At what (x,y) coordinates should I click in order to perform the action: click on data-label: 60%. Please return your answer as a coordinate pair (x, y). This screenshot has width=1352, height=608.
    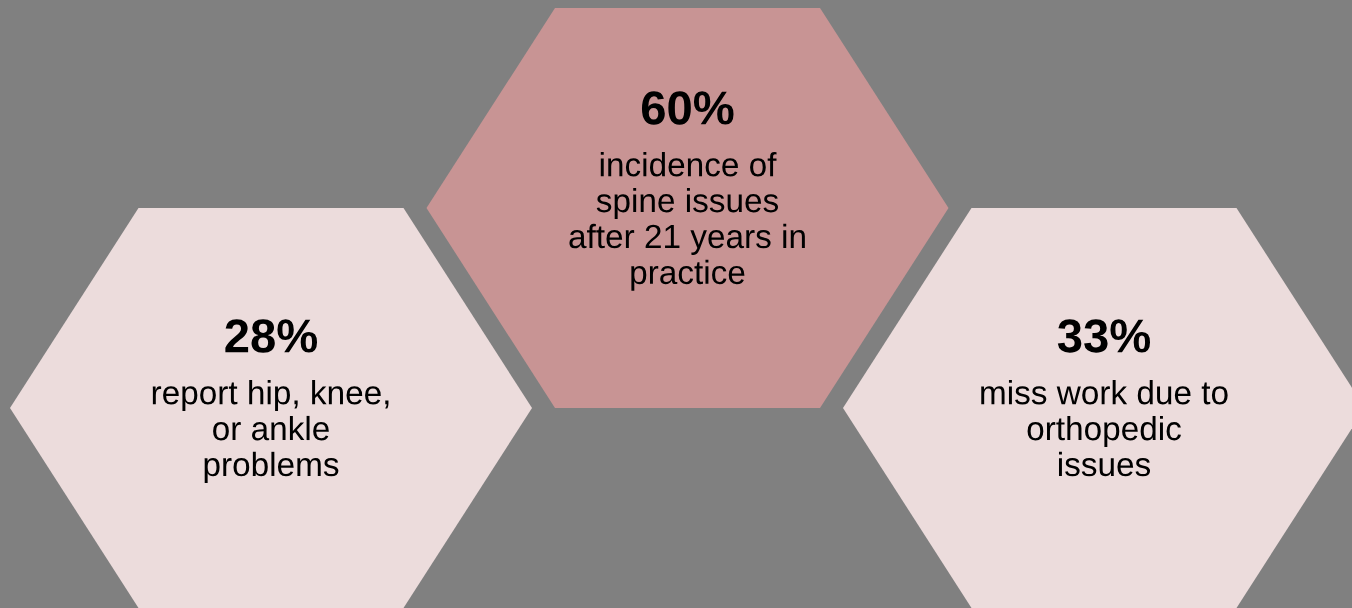
    Looking at the image, I should click on (687, 108).